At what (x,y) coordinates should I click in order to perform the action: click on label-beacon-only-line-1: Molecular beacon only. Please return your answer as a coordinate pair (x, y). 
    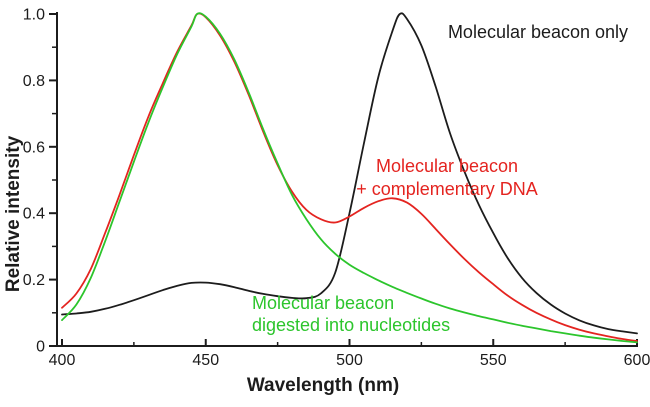
    Looking at the image, I should click on (538, 32).